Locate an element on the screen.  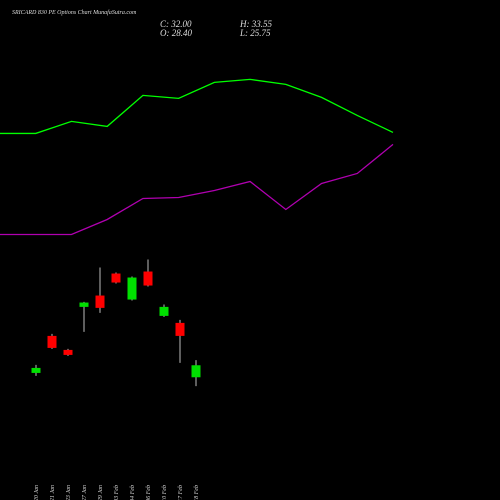
x-tick-label: 06 Feb is located at coordinates (149, 492).